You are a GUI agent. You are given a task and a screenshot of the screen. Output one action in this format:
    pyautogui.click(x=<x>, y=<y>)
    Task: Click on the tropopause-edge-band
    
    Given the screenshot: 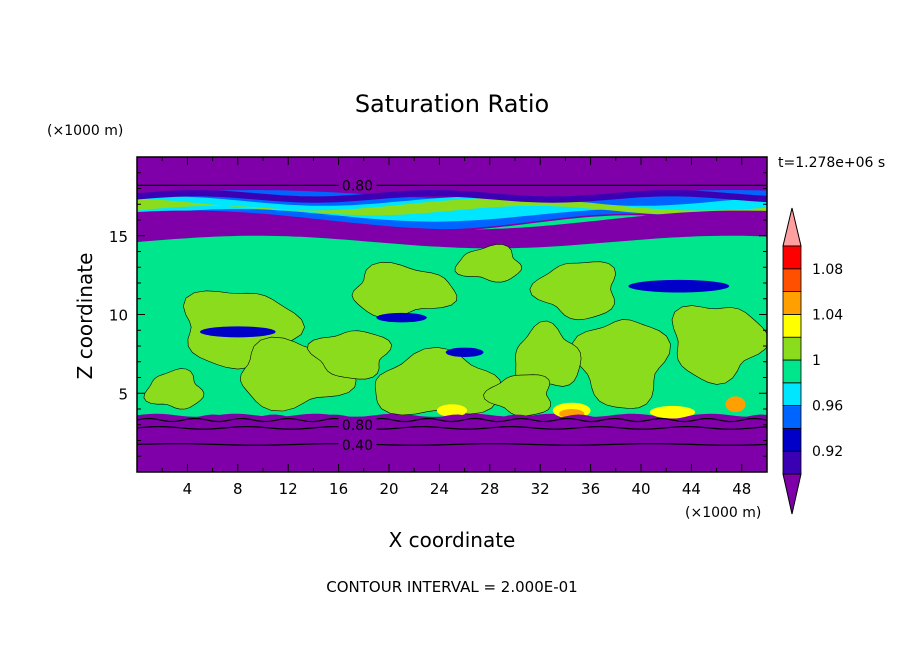 What is the action you would take?
    pyautogui.click(x=452, y=196)
    